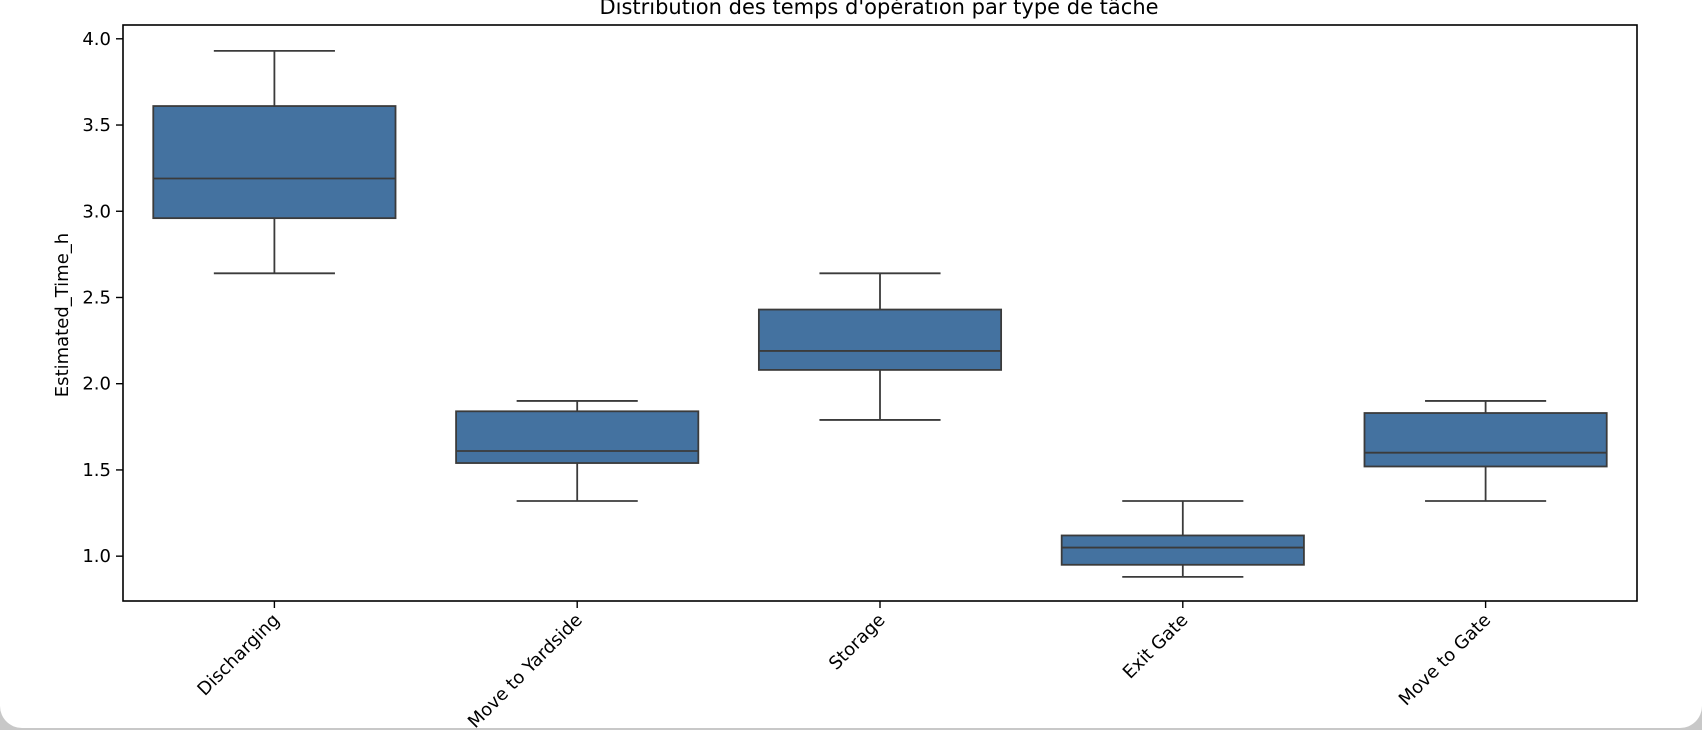  Describe the element at coordinates (96, 211) in the screenshot. I see `y-tick-label: 3.0` at that location.